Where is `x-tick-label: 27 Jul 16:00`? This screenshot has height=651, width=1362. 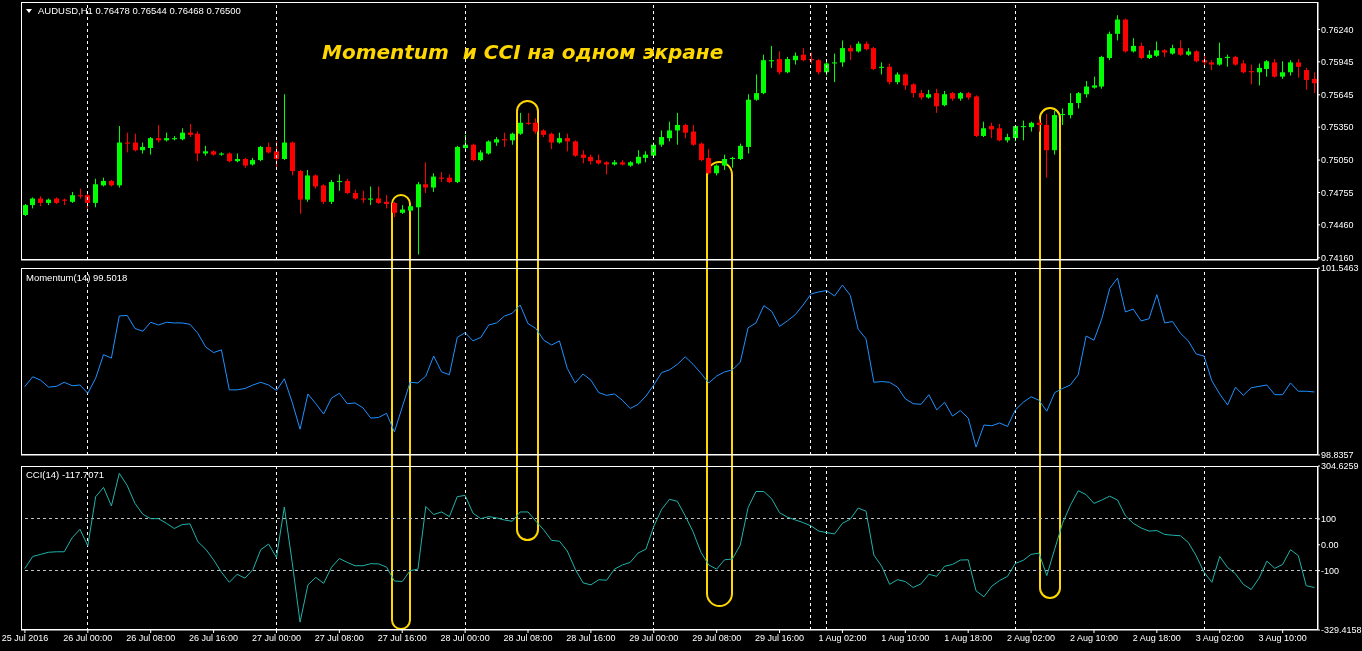 x-tick-label: 27 Jul 16:00 is located at coordinates (402, 638).